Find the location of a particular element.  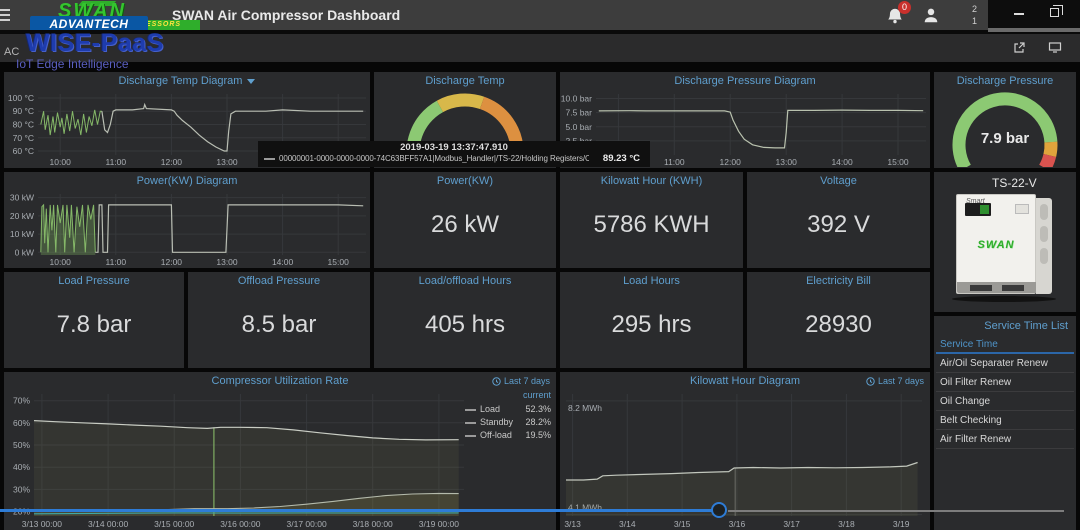

legend-label: Off-load is located at coordinates (496, 435).